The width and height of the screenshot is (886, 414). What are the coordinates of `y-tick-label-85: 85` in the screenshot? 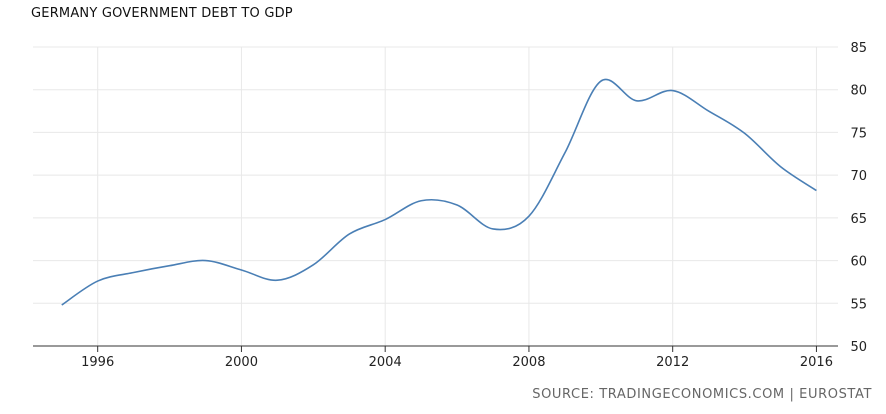 It's located at (858, 48).